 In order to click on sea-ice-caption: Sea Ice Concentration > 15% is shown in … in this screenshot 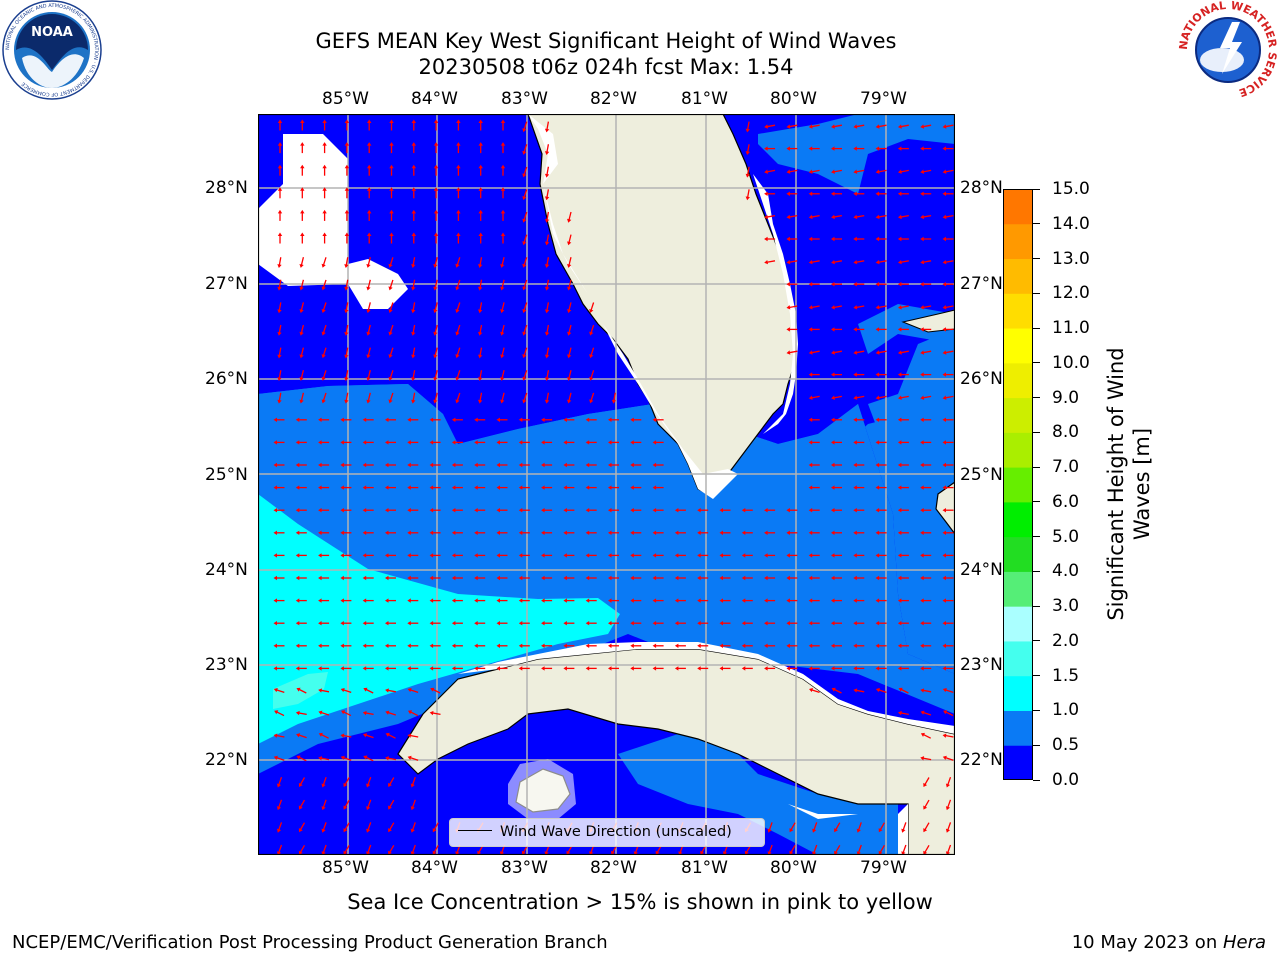, I will do `click(640, 902)`.